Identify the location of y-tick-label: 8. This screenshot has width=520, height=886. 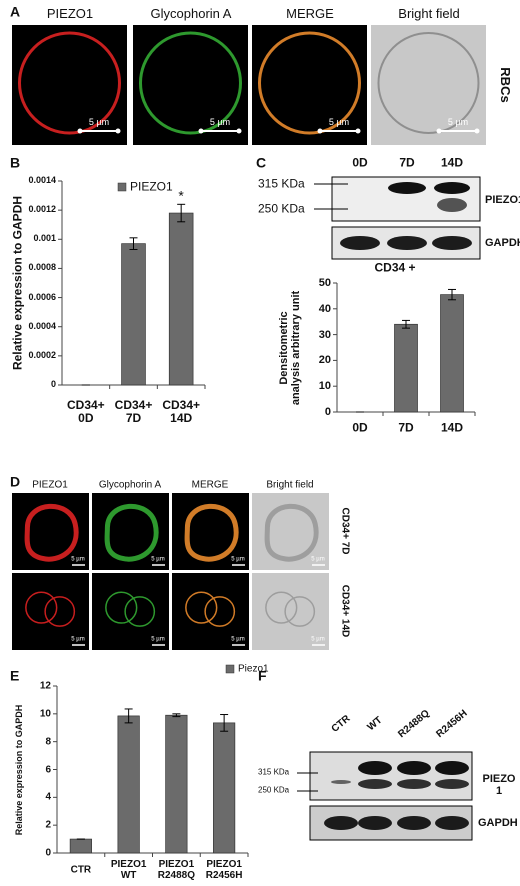
(48, 742).